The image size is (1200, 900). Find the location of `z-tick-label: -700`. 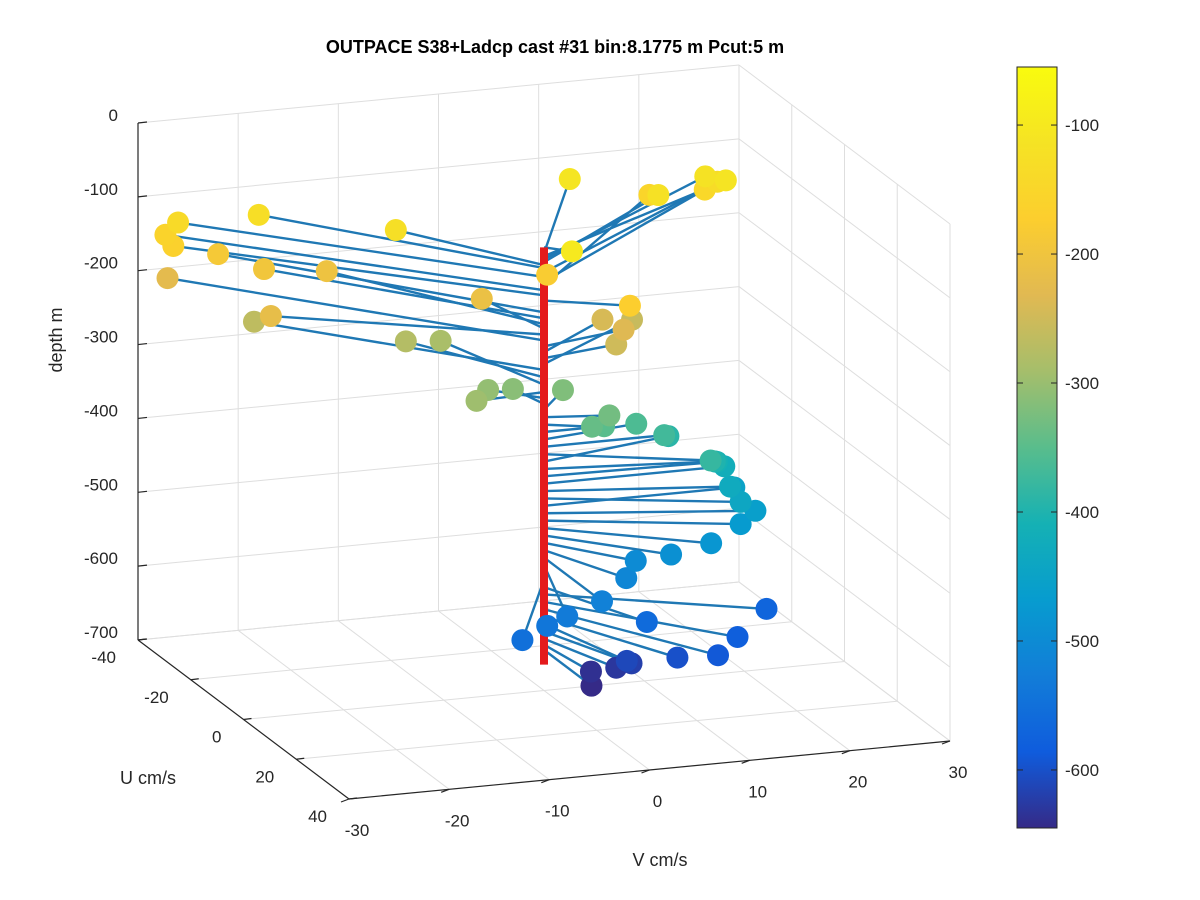

z-tick-label: -700 is located at coordinates (101, 632).